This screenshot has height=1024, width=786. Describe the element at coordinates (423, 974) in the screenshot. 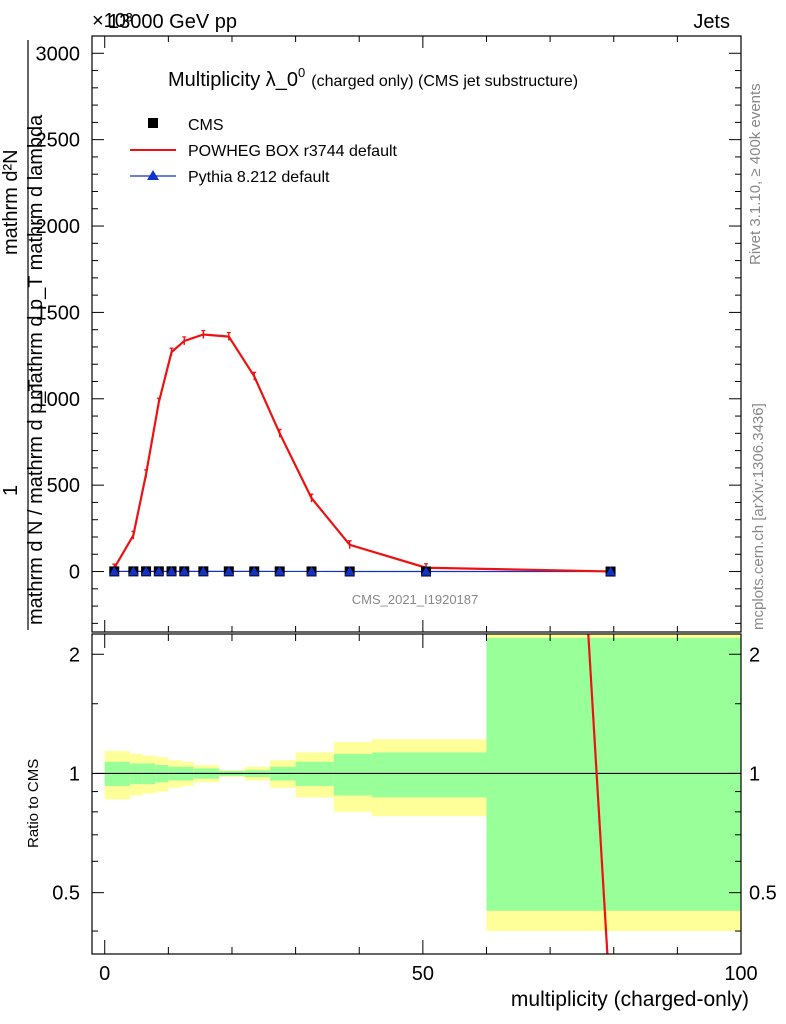

I see `x-tick-label: 50` at that location.